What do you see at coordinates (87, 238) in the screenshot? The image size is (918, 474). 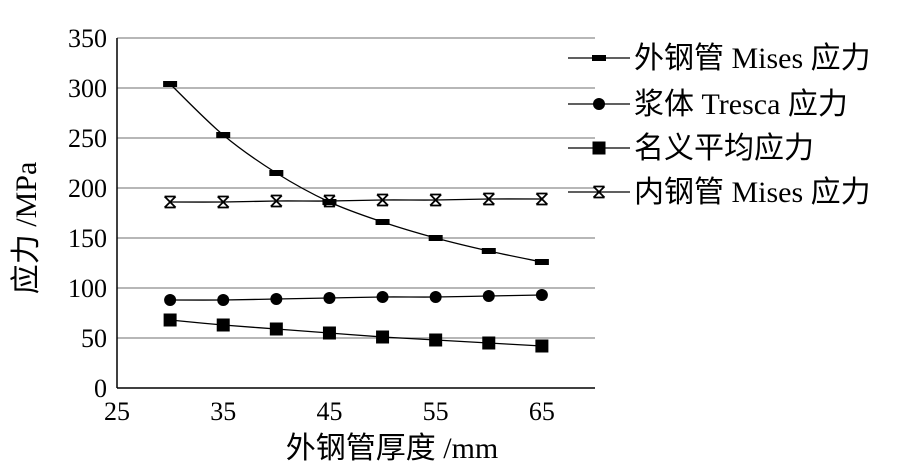 I see `y-tick-label: 150` at bounding box center [87, 238].